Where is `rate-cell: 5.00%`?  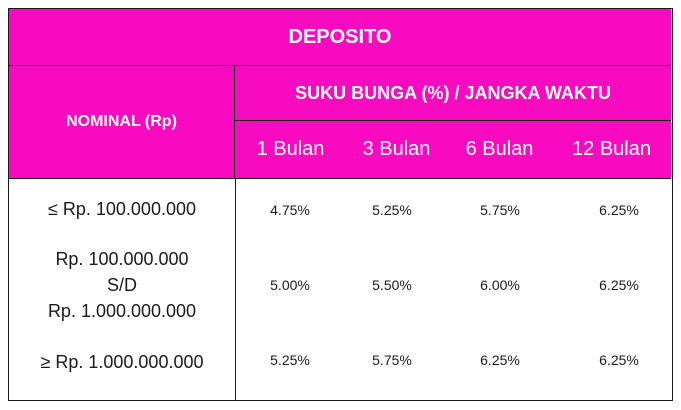 rate-cell: 5.00% is located at coordinates (290, 285).